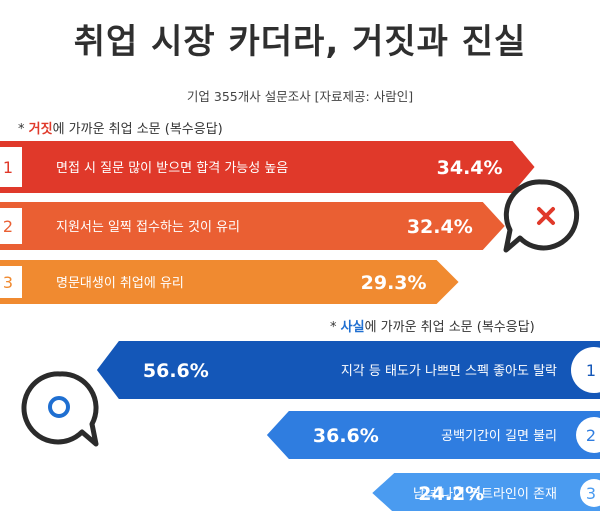 Image resolution: width=600 pixels, height=511 pixels. I want to click on page-subtitle: 기업 355개사 설문조사 [자료제공: 사람인], so click(300, 96).